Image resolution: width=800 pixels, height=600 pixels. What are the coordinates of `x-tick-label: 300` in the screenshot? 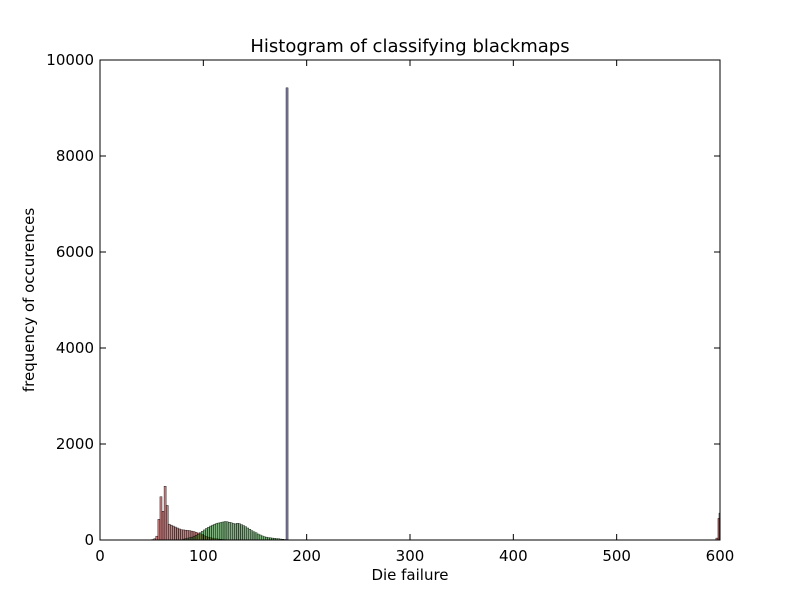 It's located at (410, 556).